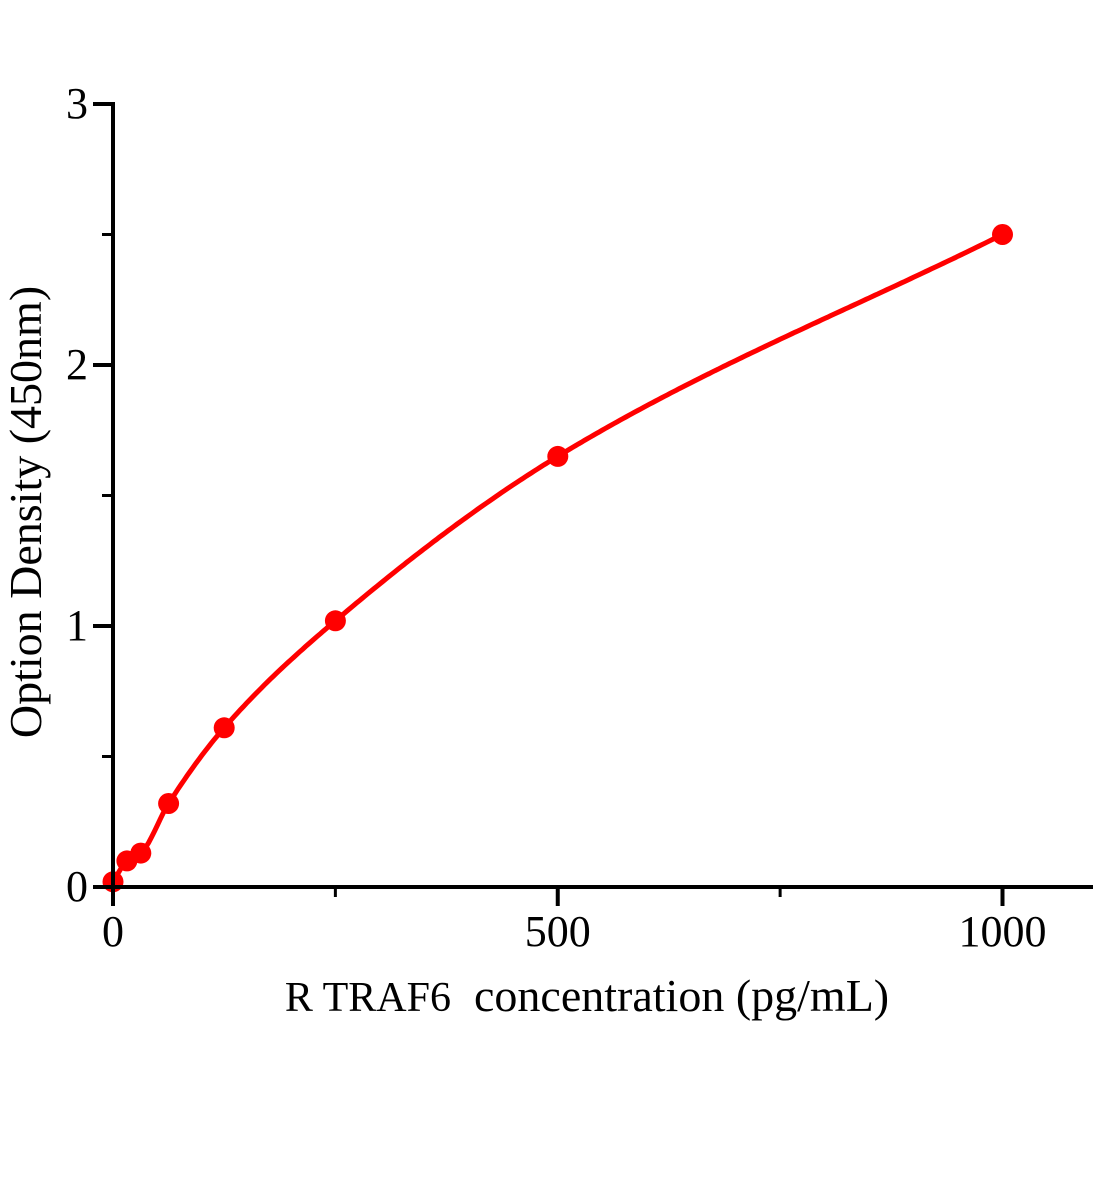  I want to click on y-axis-title: Option Density (450nm), so click(25, 512).